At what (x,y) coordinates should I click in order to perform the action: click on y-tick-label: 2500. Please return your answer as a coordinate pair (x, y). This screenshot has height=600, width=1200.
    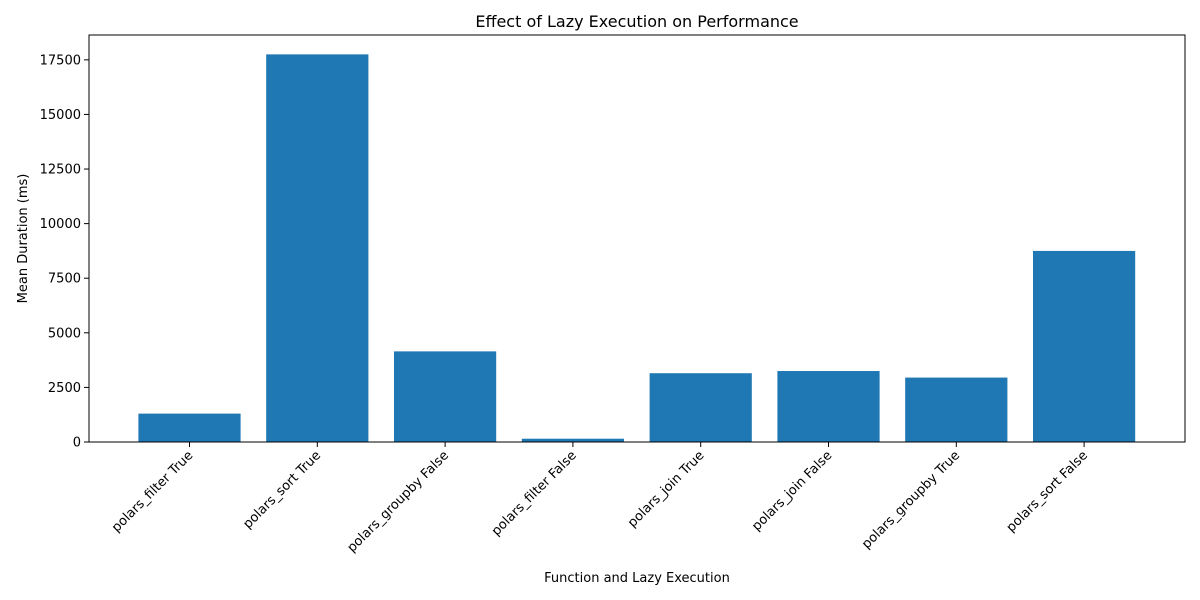
    Looking at the image, I should click on (64, 388).